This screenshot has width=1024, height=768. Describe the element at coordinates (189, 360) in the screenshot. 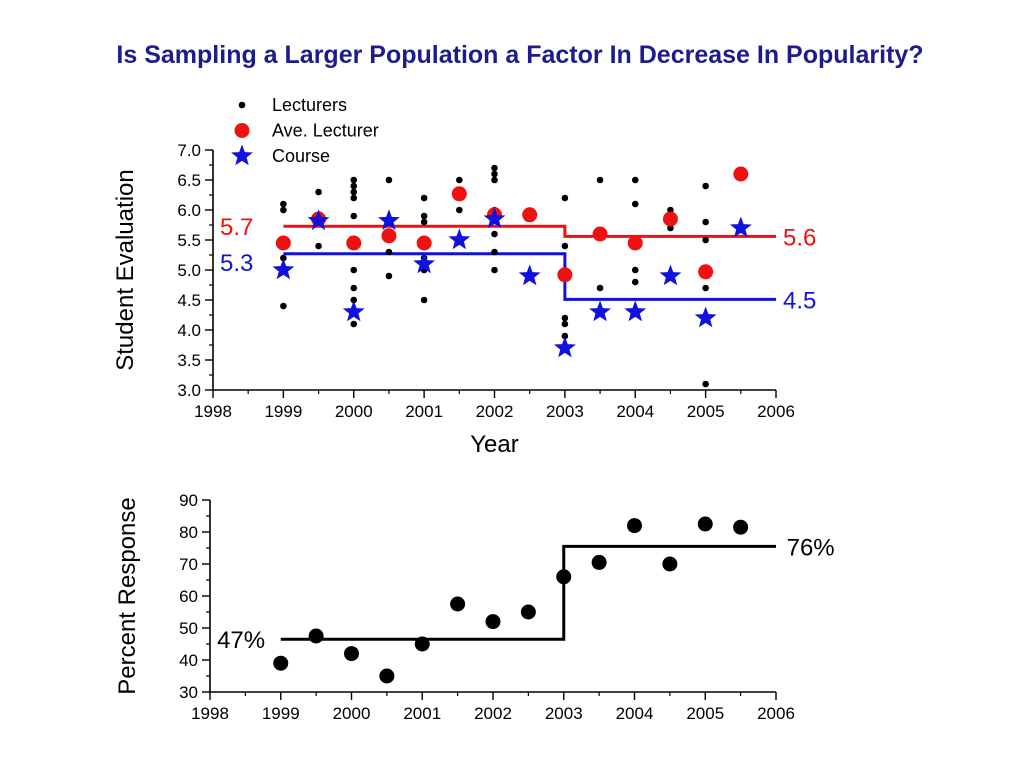

I see `y-tick-label: 3.5` at that location.